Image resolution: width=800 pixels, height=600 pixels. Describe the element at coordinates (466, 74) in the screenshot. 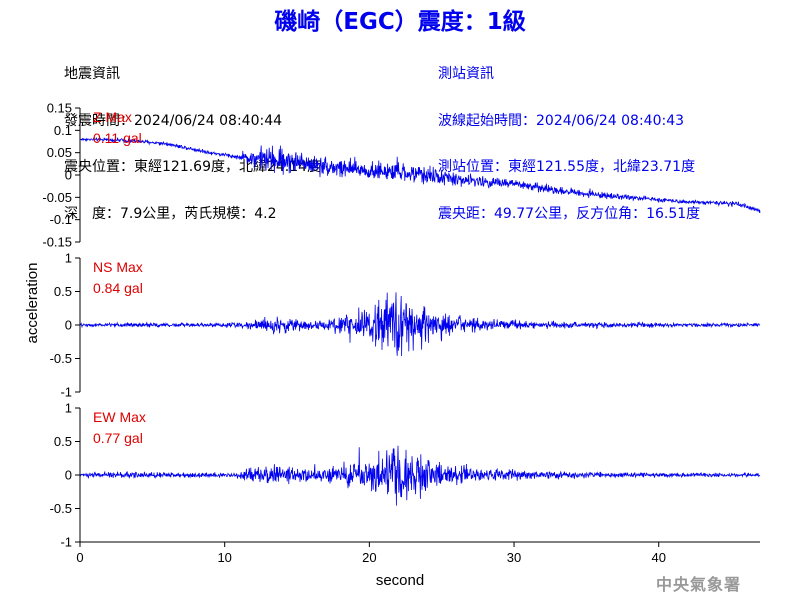

I see `station-info-heading: 測站資訊` at that location.